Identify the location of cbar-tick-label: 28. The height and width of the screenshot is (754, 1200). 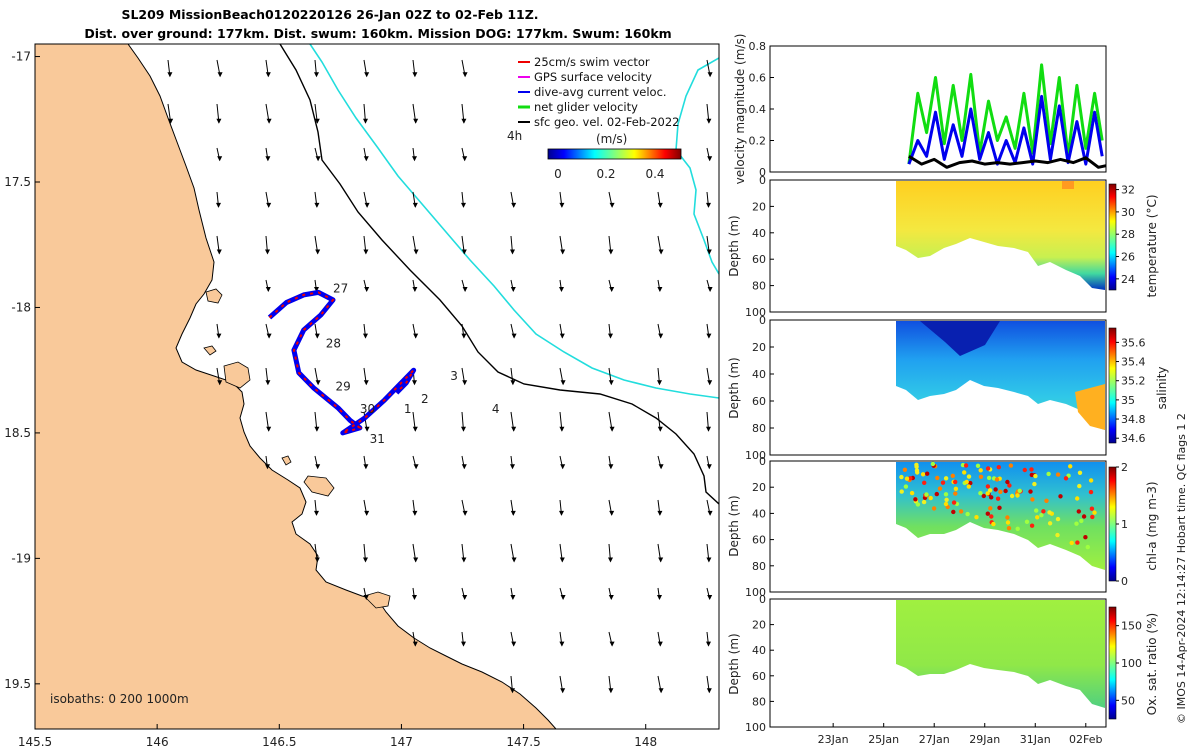
(1128, 234).